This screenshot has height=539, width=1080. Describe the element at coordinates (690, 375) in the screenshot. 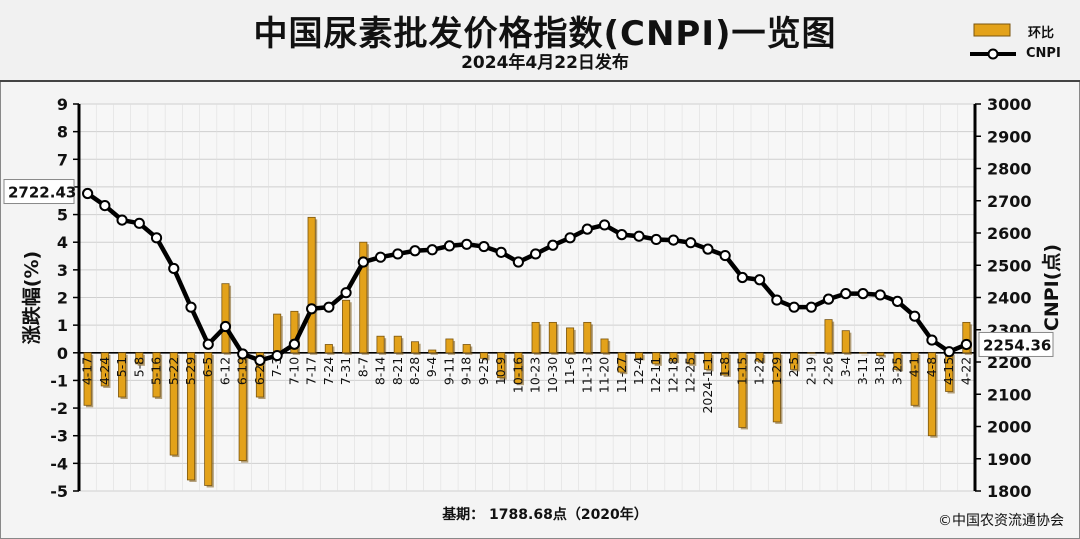

I see `x-tick-label: 12-25` at that location.